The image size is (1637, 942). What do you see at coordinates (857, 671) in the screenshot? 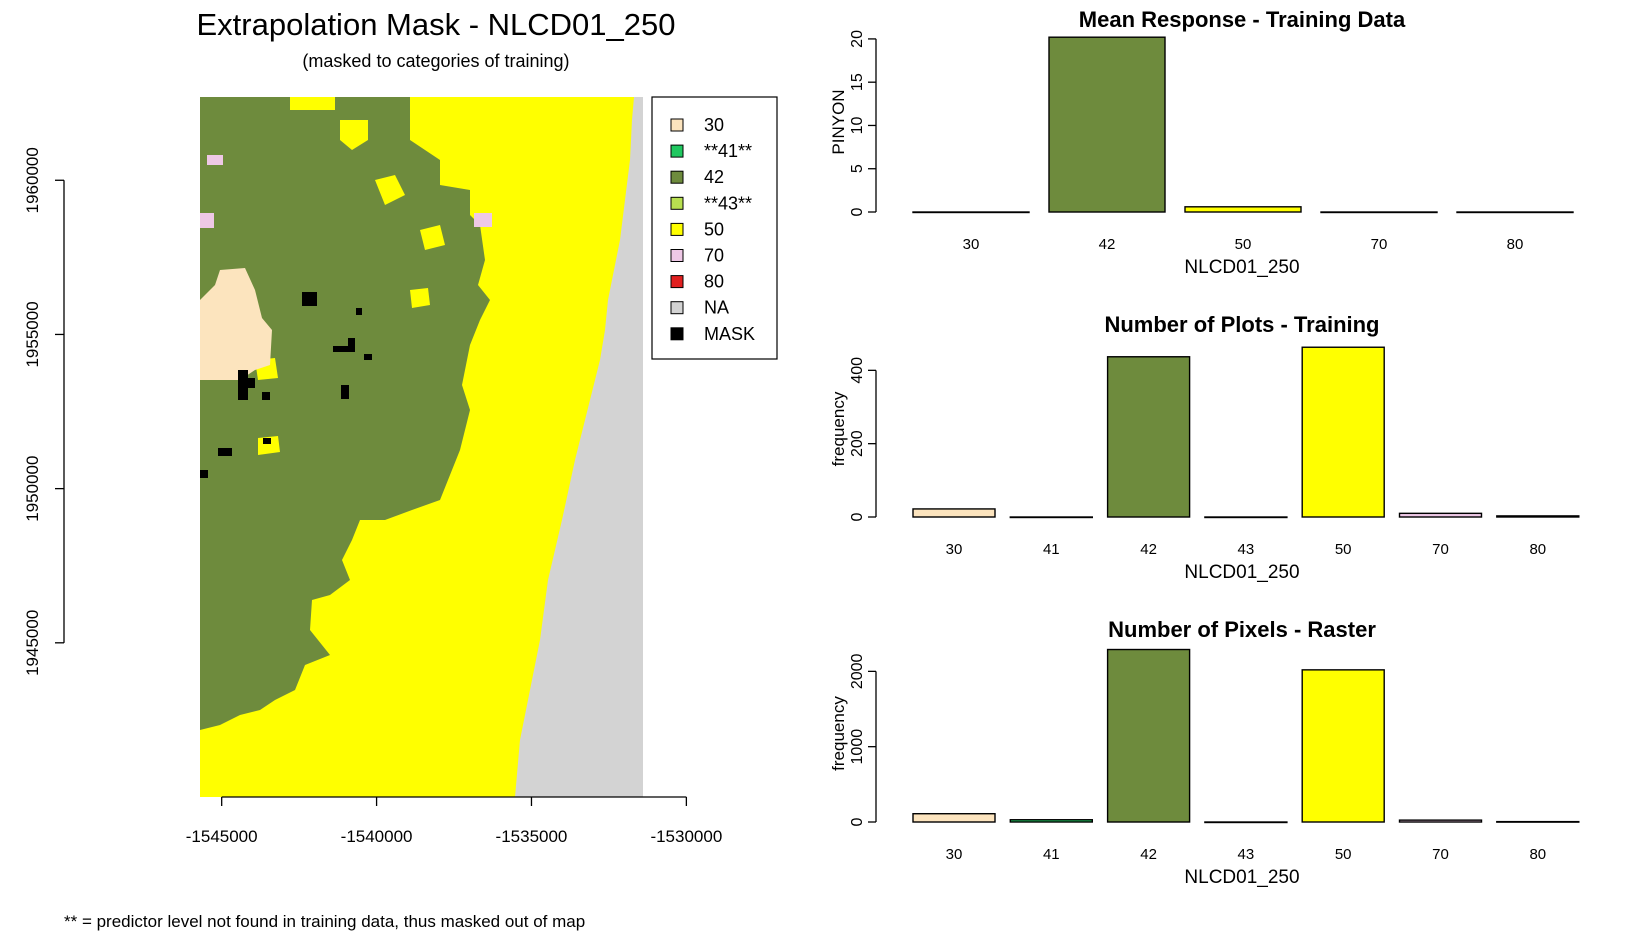
I see `bar-y-tick-label: 2000` at bounding box center [857, 671].